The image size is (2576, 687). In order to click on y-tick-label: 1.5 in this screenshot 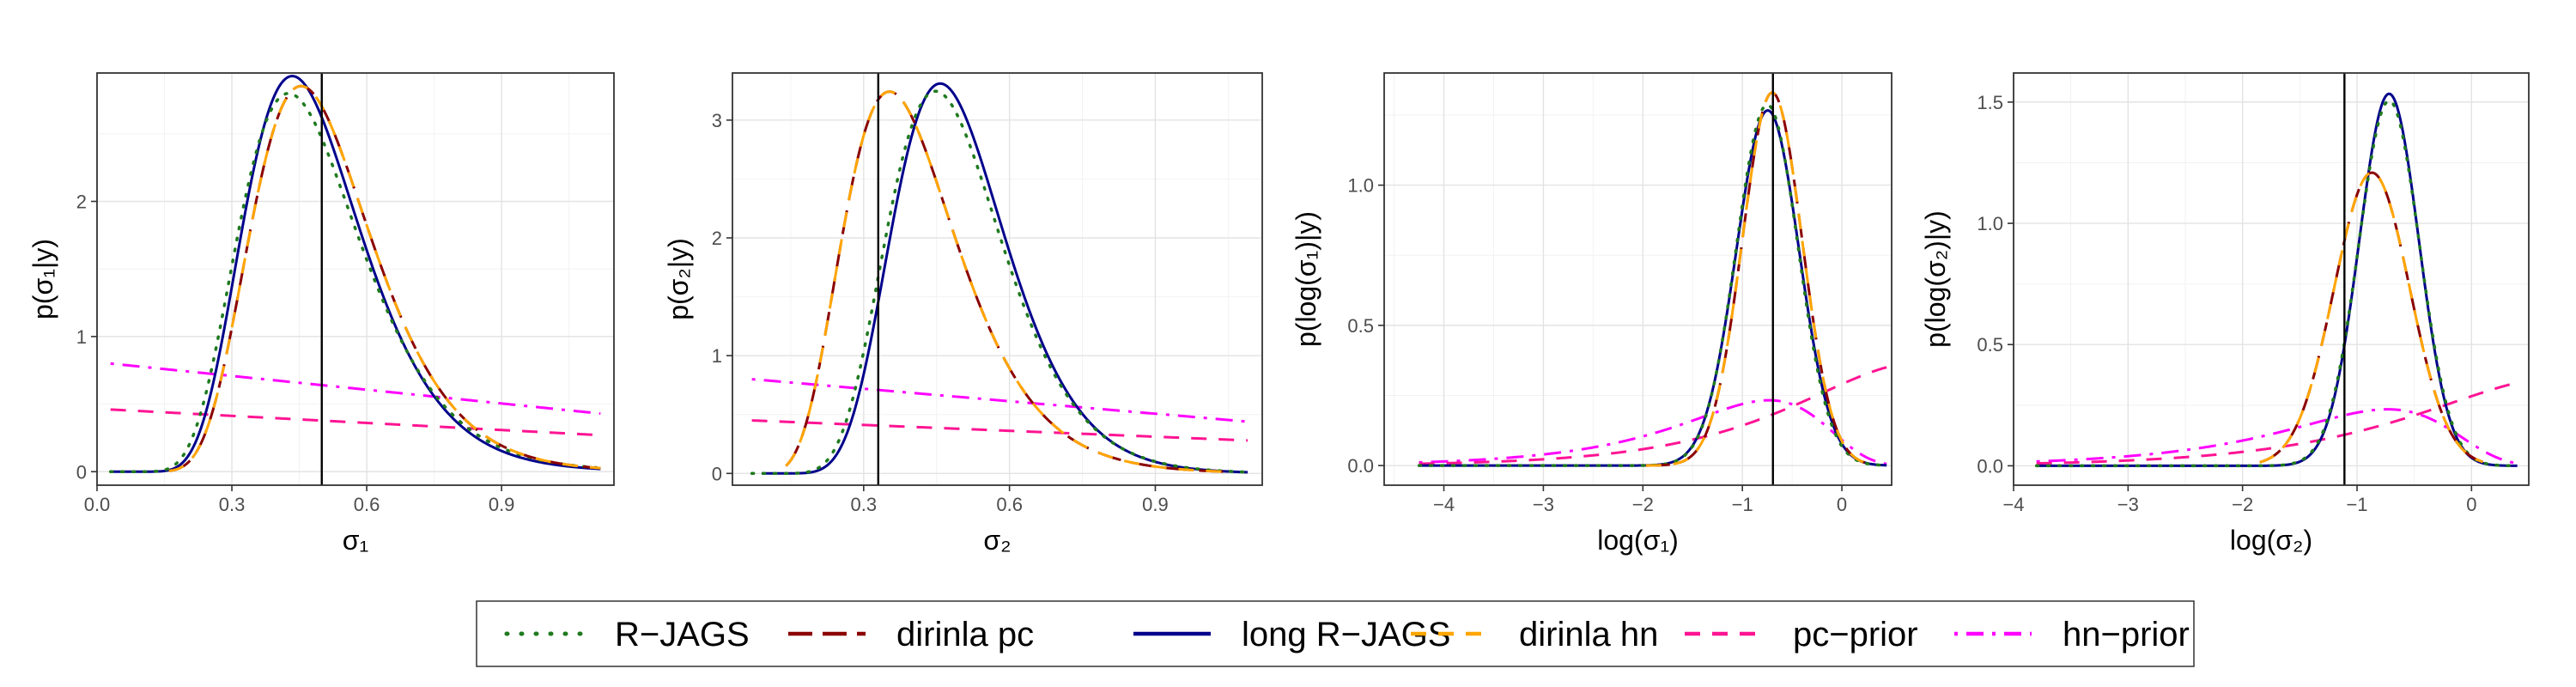, I will do `click(1990, 102)`.